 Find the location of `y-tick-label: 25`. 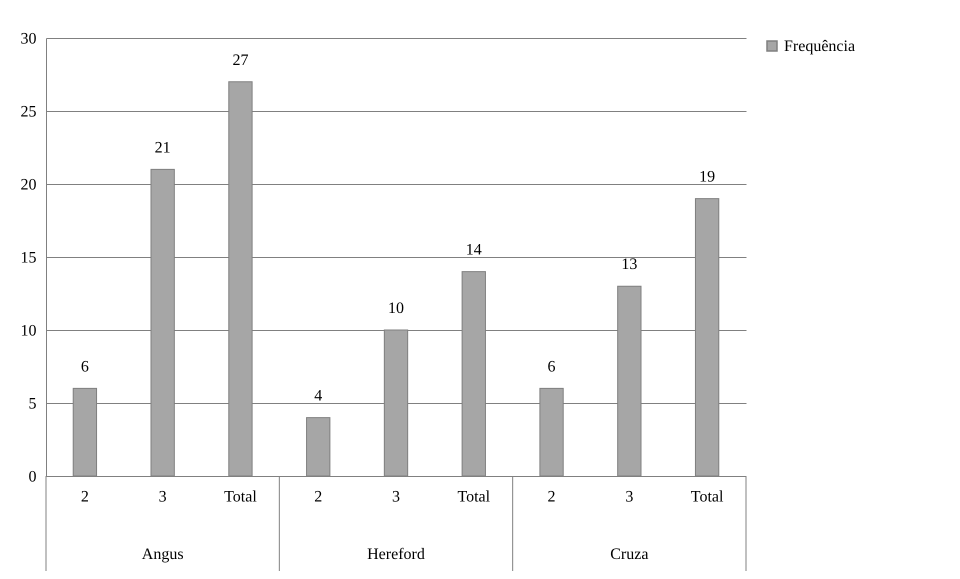

y-tick-label: 25 is located at coordinates (28, 112).